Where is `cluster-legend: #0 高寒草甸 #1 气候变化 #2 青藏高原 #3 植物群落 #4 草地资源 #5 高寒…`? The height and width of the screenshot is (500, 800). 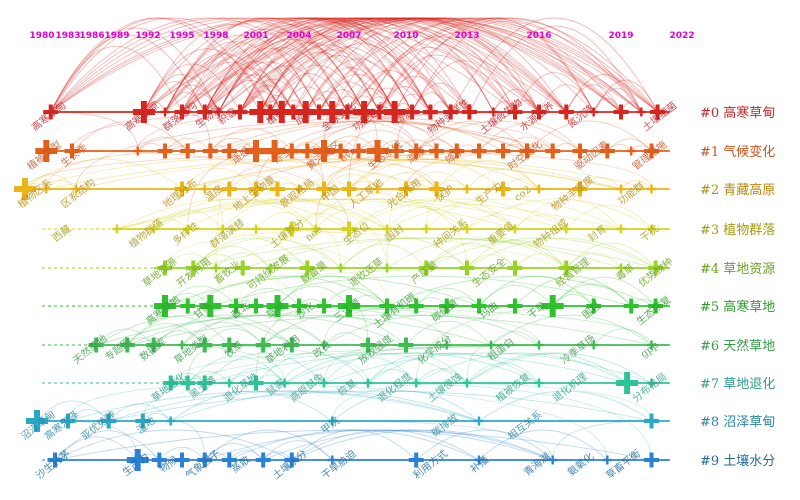 cluster-legend: #0 高寒草甸 #1 气候变化 #2 青藏高原 #3 植物群落 #4 草地资源 #5 高寒… is located at coordinates (737, 287).